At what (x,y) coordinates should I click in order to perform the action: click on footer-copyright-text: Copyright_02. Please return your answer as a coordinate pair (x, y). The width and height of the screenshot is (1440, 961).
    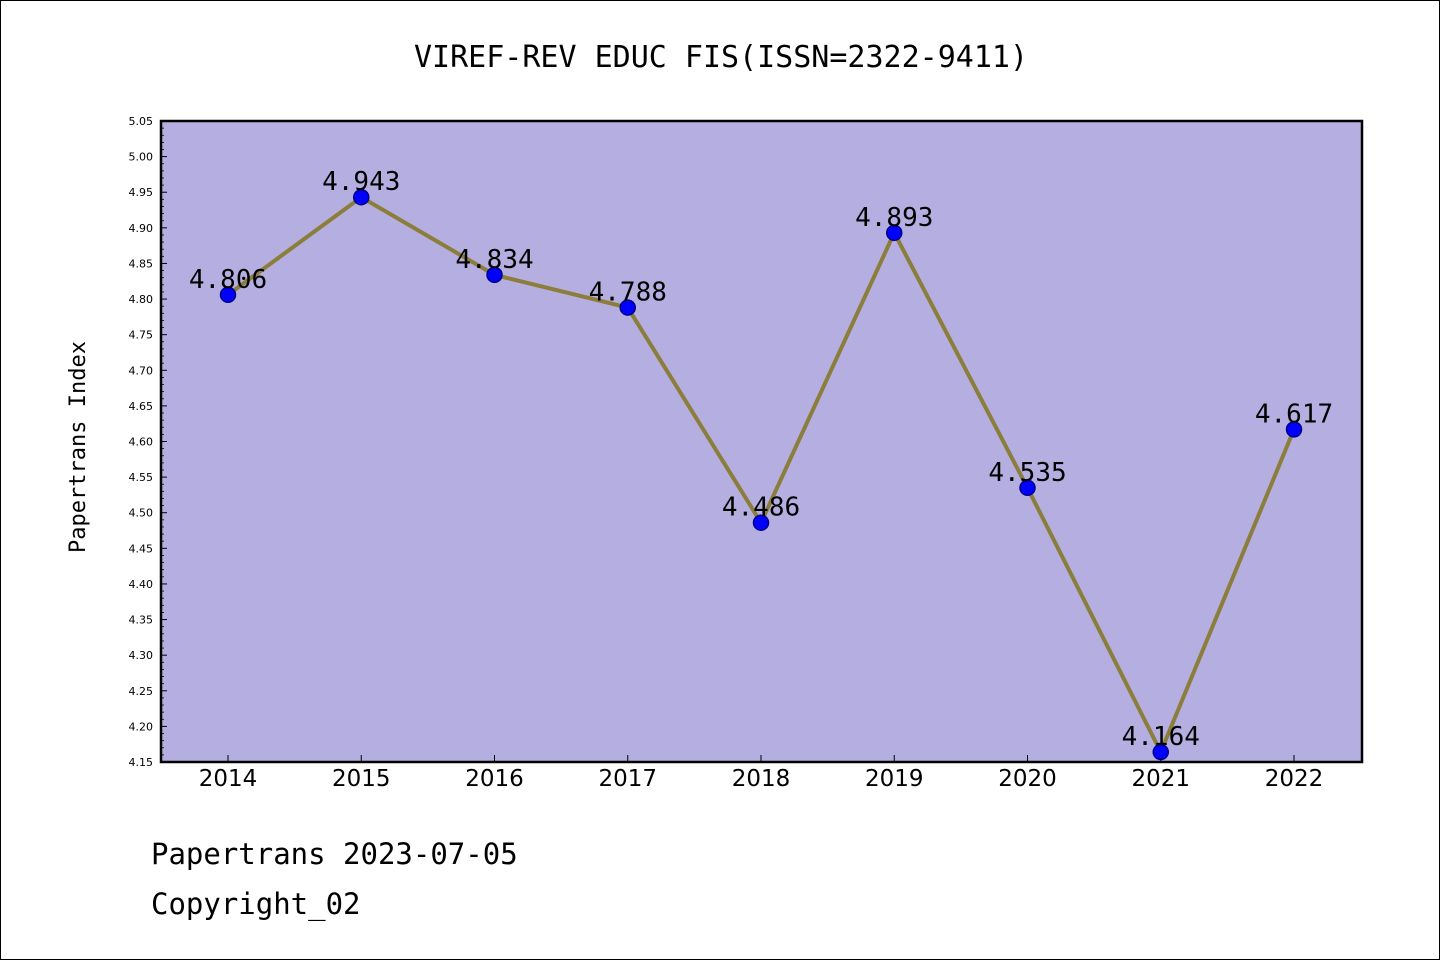
    Looking at the image, I should click on (256, 904).